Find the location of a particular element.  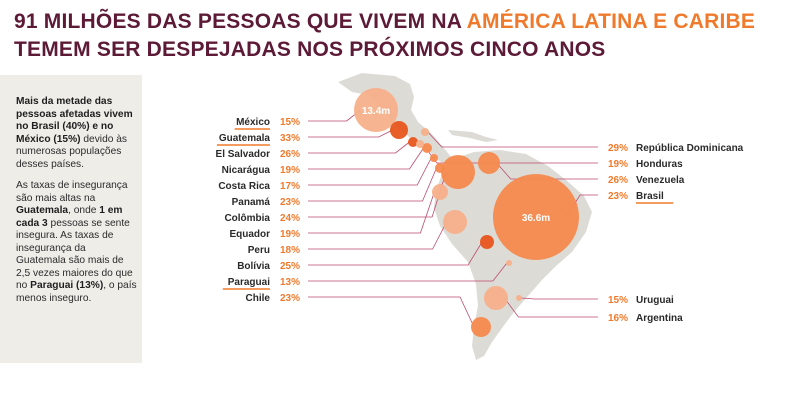

bubble-honduras is located at coordinates (420, 144).